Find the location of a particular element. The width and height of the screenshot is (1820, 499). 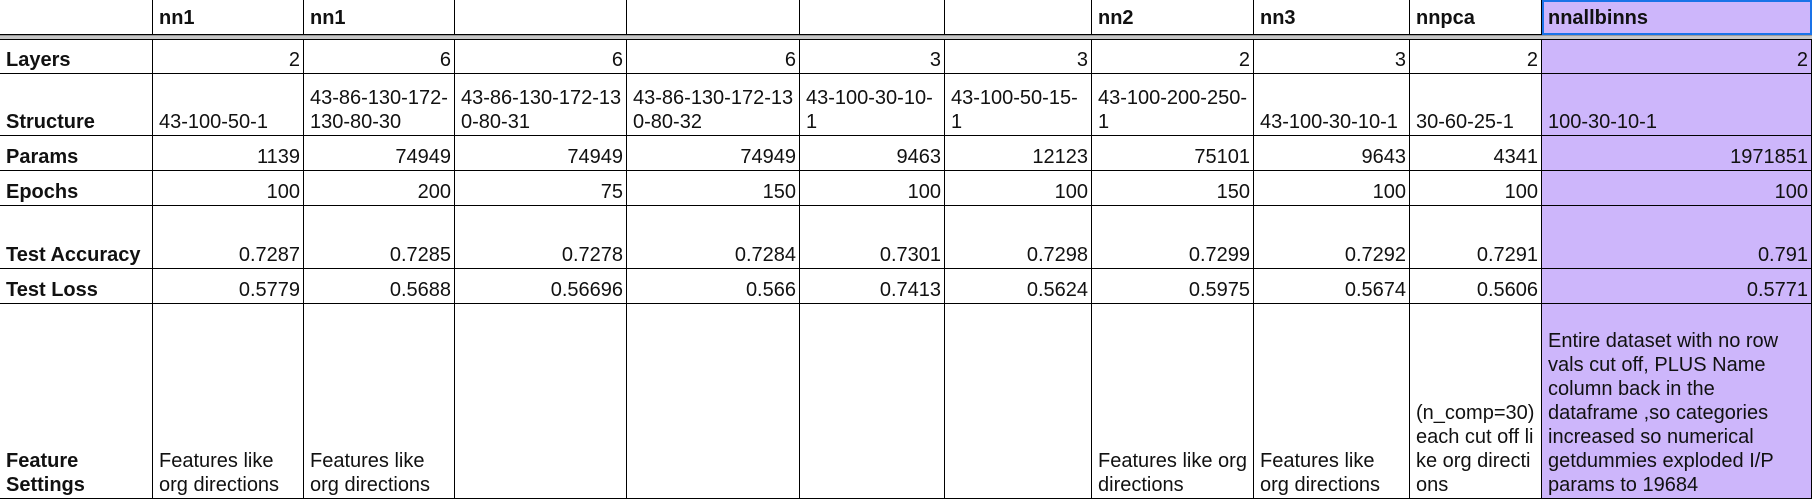

cell-feature-settings-e is located at coordinates (713, 401).